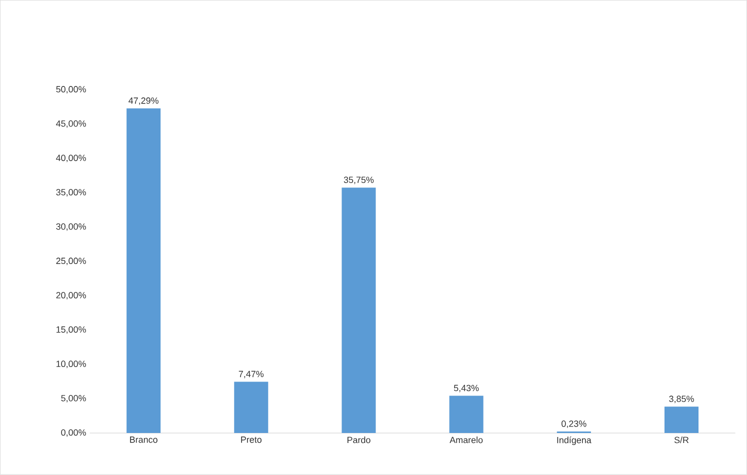 The height and width of the screenshot is (475, 747). I want to click on data-label: 5,43%, so click(466, 388).